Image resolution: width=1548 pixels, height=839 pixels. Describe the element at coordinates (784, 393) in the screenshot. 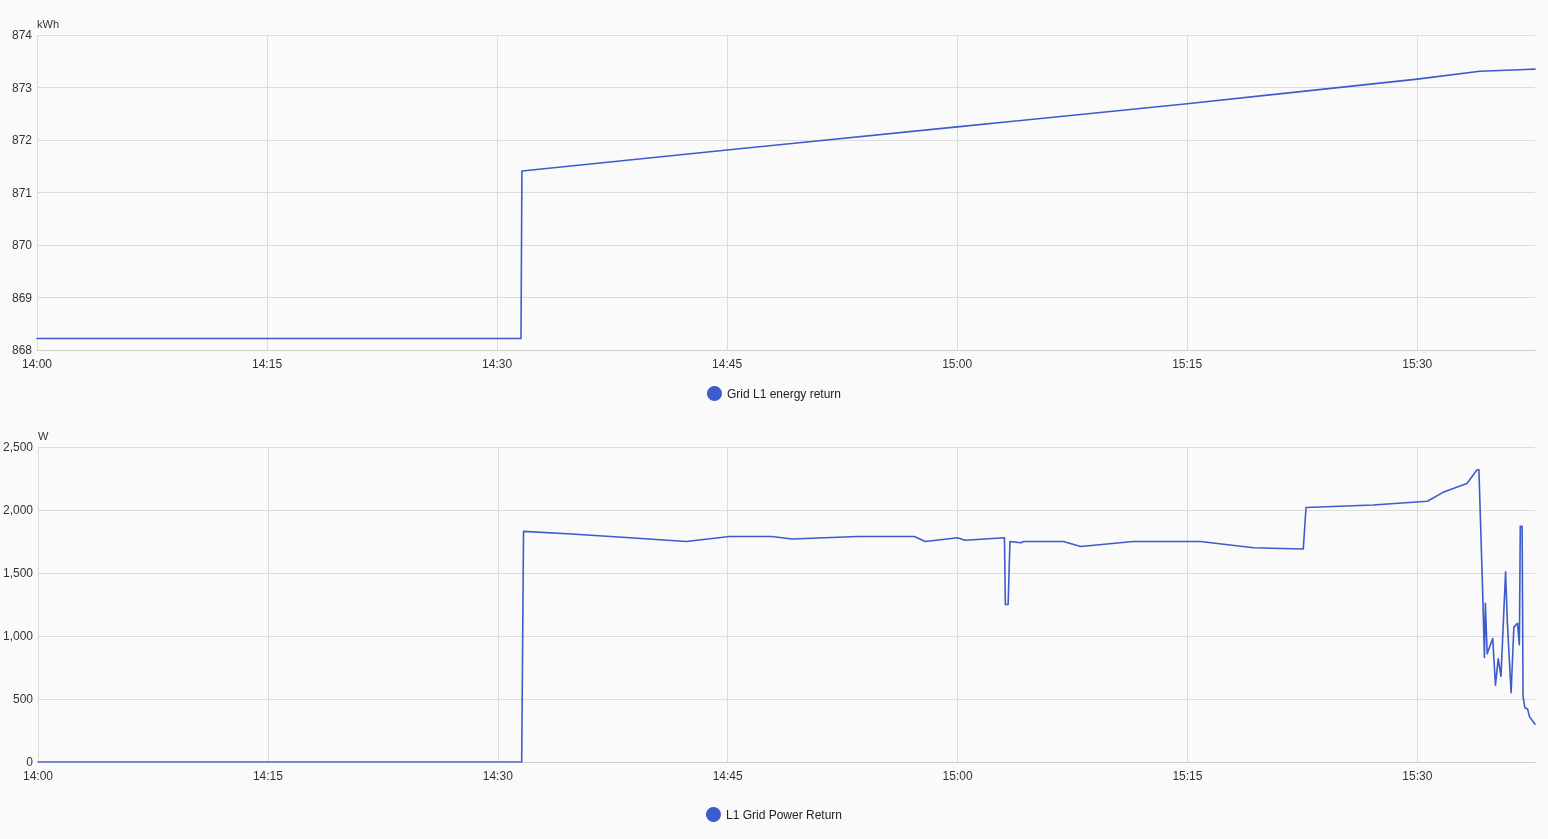

I see `legend-label: Grid L1 energy return` at that location.